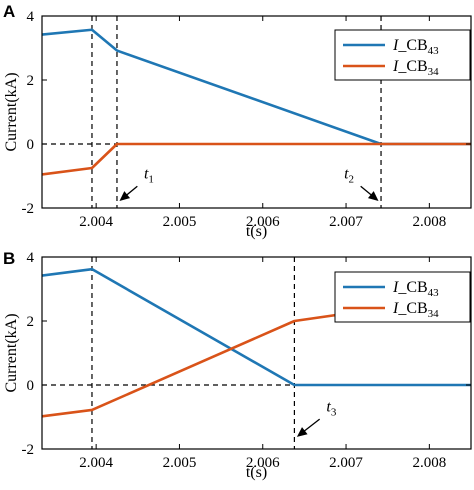 This screenshot has width=474, height=490. I want to click on annotation-label-sub: 2, so click(352, 179).